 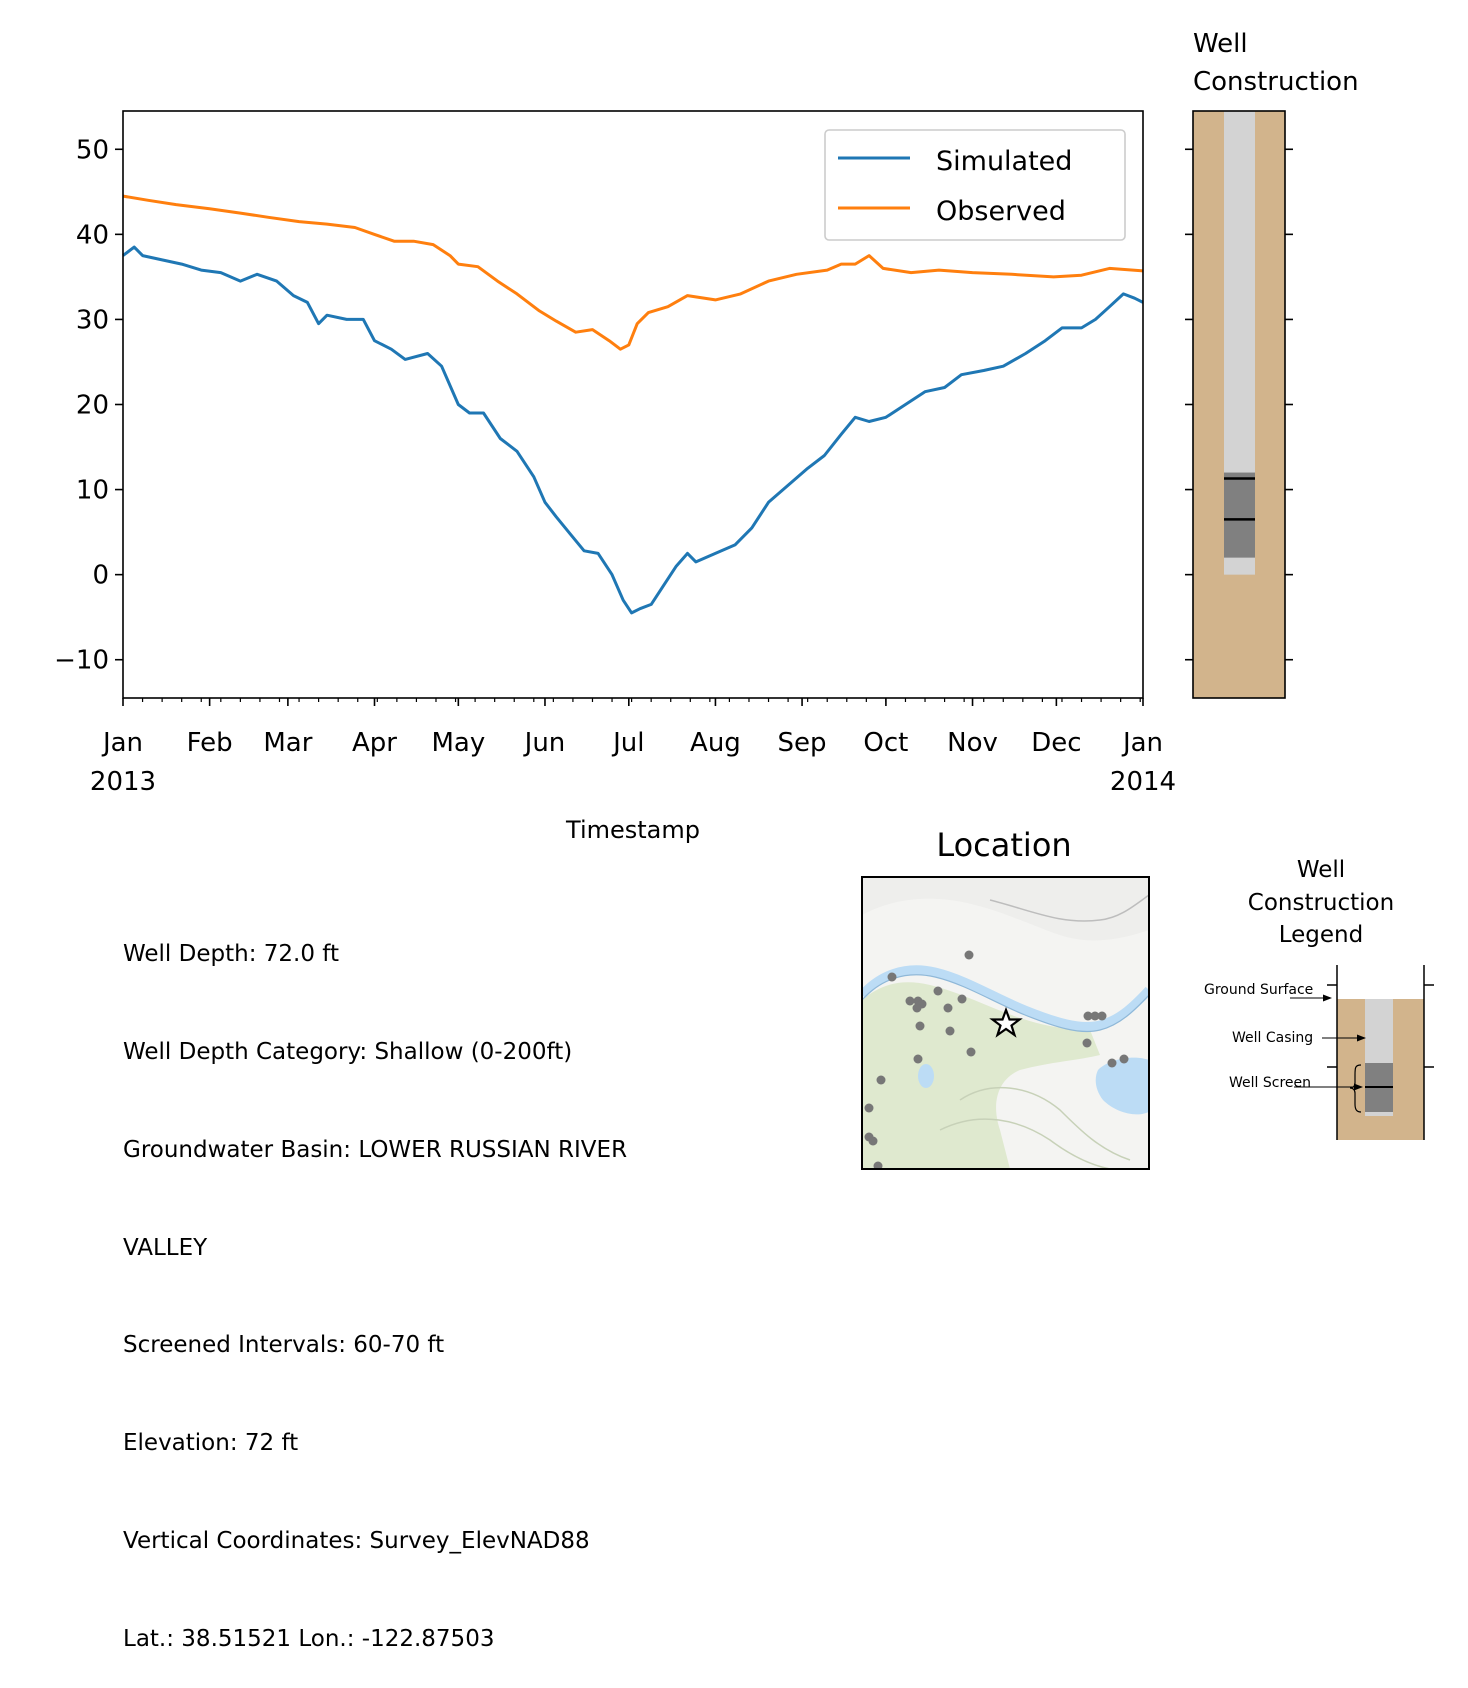 I want to click on series-line-observed, so click(x=633, y=272).